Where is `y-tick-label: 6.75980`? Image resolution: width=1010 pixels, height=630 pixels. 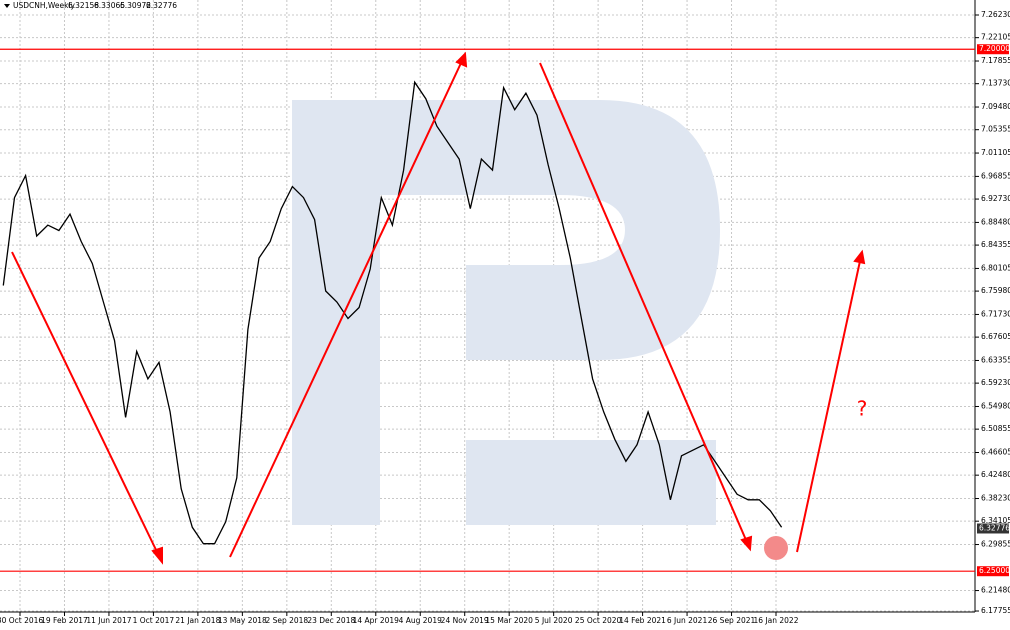
y-tick-label: 6.75980 is located at coordinates (995, 290).